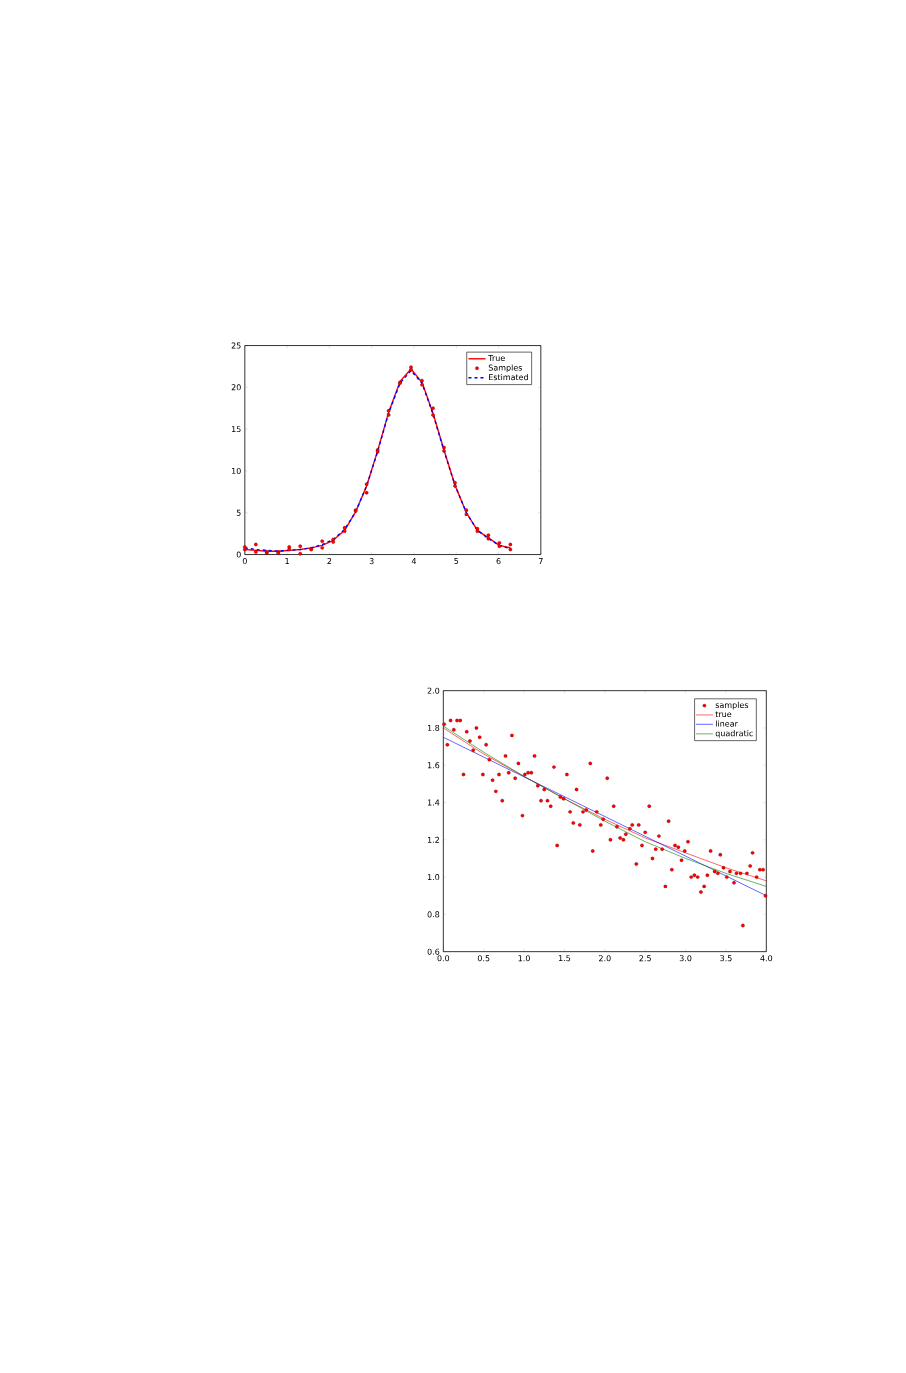 The width and height of the screenshot is (906, 1373). I want to click on x-tick-label: 0, so click(244, 561).